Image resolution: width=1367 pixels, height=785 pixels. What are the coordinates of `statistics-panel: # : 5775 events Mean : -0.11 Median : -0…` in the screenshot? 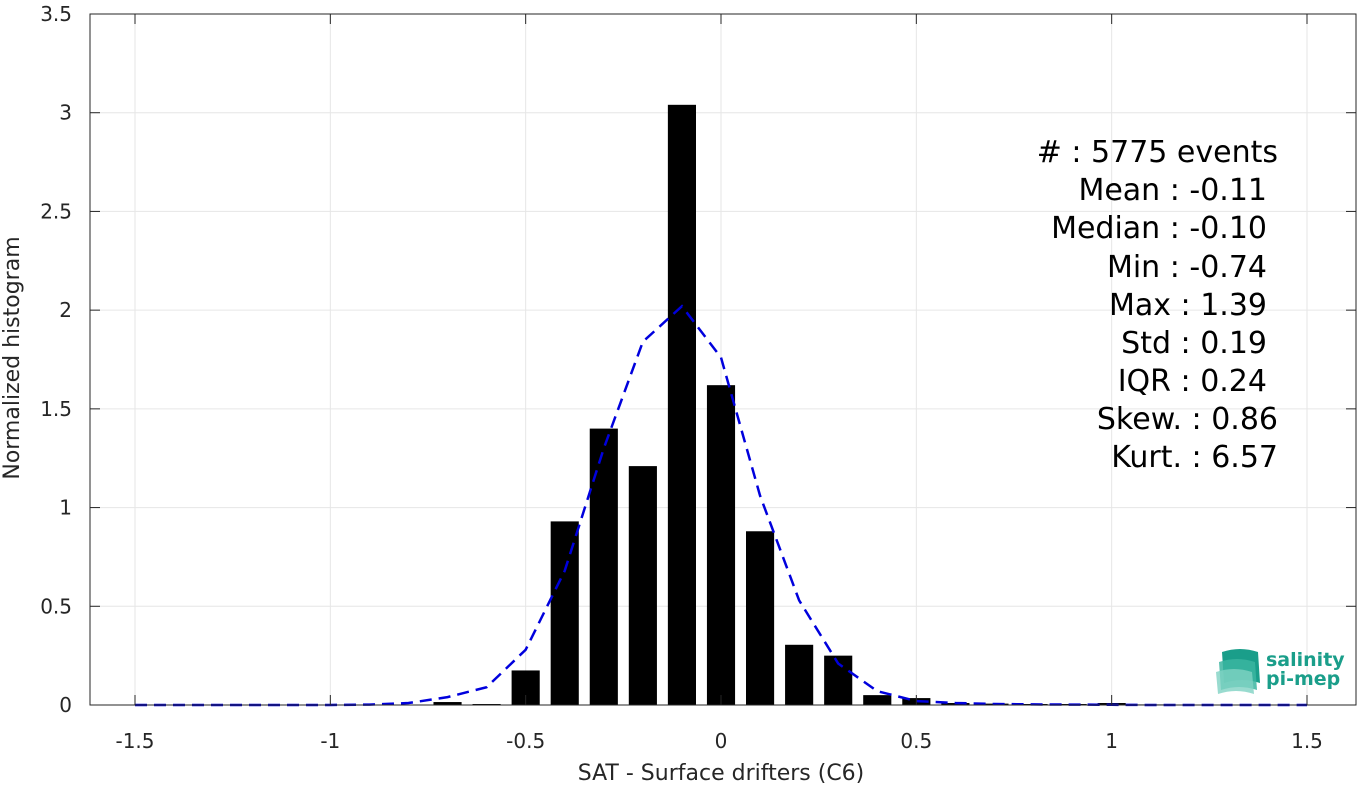 It's located at (1157, 305).